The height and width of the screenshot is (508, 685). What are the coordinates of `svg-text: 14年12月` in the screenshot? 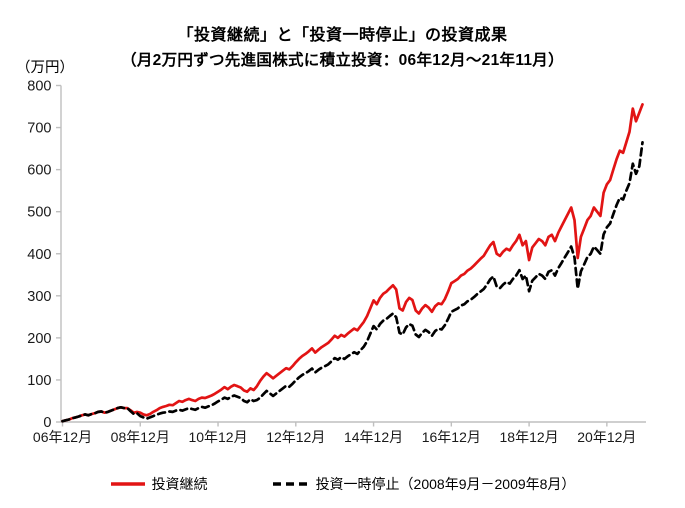 It's located at (373, 437).